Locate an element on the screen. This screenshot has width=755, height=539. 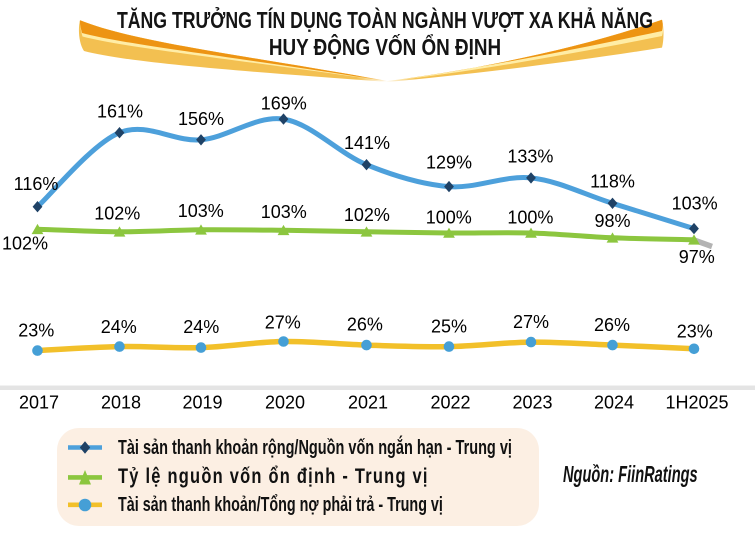
svg-text: 2019 is located at coordinates (202, 403).